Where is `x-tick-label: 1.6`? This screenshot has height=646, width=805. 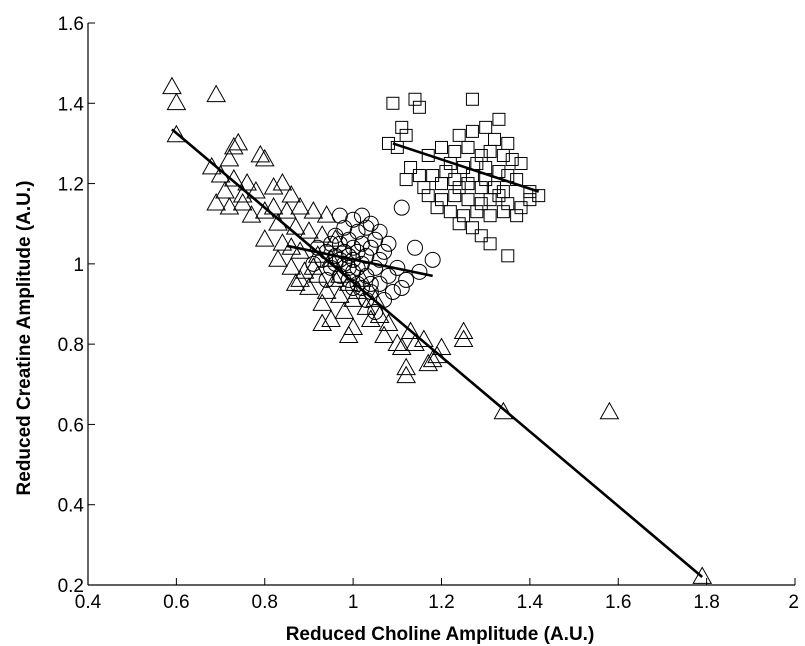 x-tick-label: 1.6 is located at coordinates (618, 602).